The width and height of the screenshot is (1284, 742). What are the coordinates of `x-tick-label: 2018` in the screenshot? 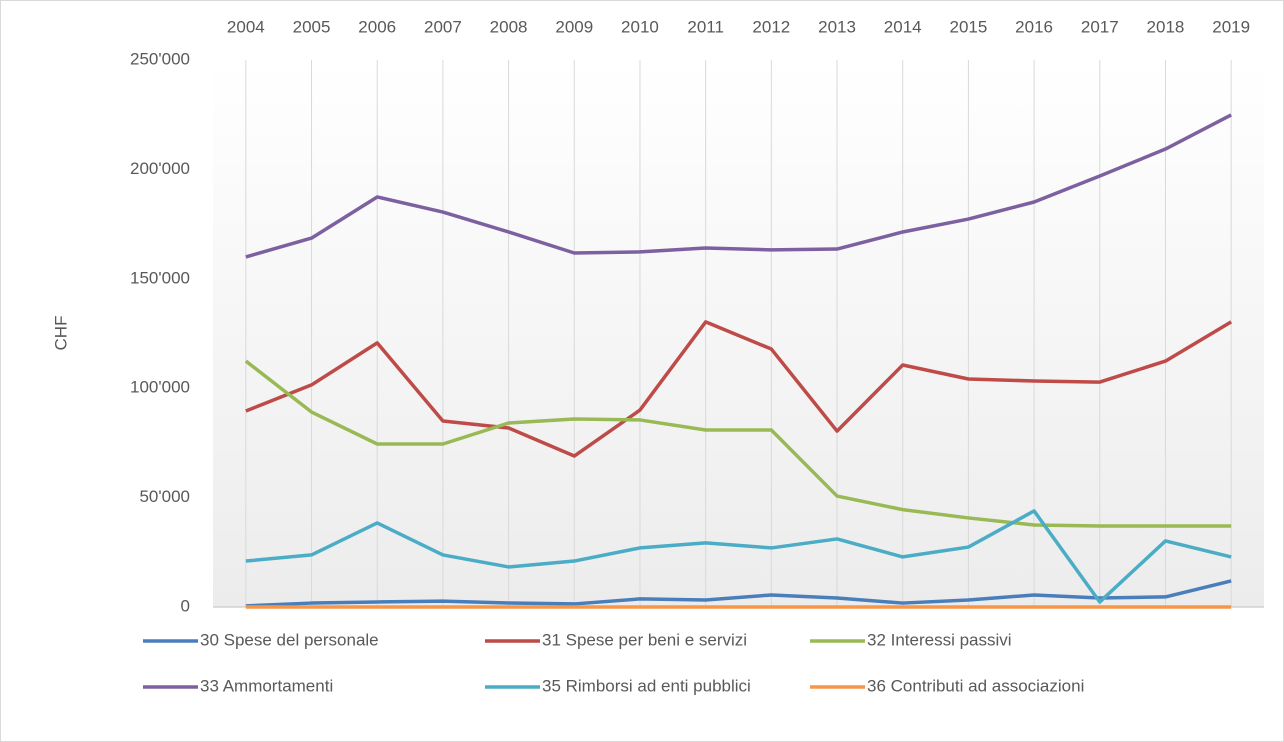 It's located at (1166, 26).